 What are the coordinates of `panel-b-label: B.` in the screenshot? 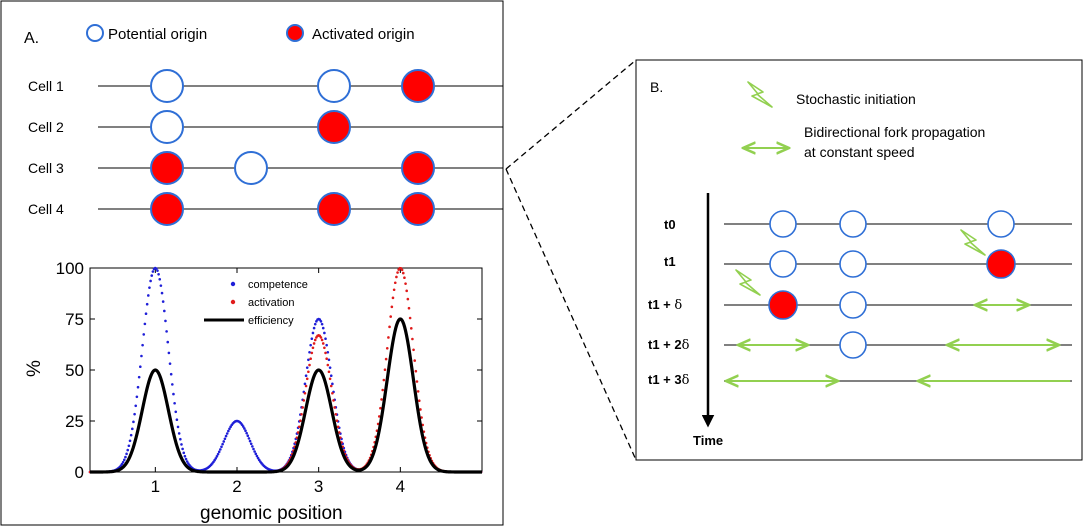 It's located at (656, 87).